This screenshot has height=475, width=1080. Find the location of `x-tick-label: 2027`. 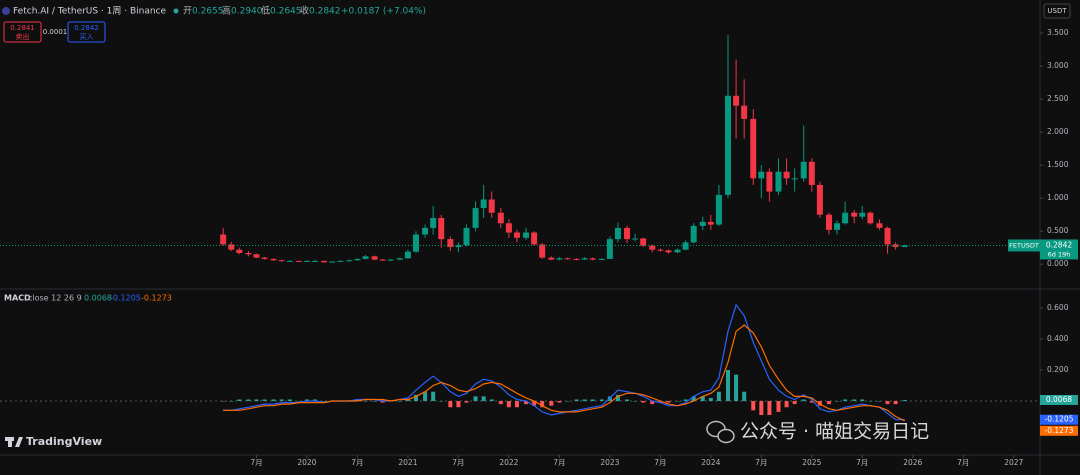

x-tick-label: 2027 is located at coordinates (1013, 462).